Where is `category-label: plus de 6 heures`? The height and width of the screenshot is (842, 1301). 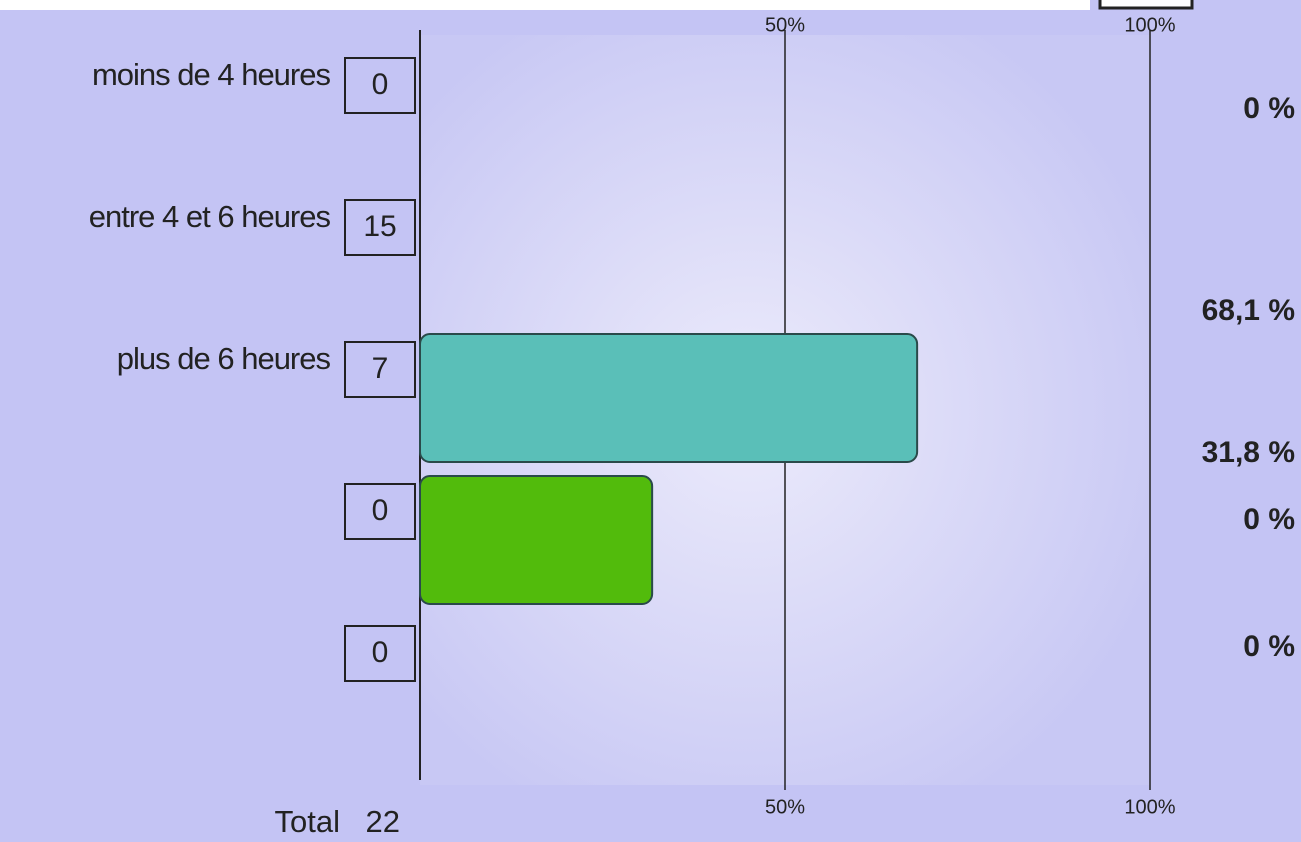 category-label: plus de 6 heures is located at coordinates (224, 358).